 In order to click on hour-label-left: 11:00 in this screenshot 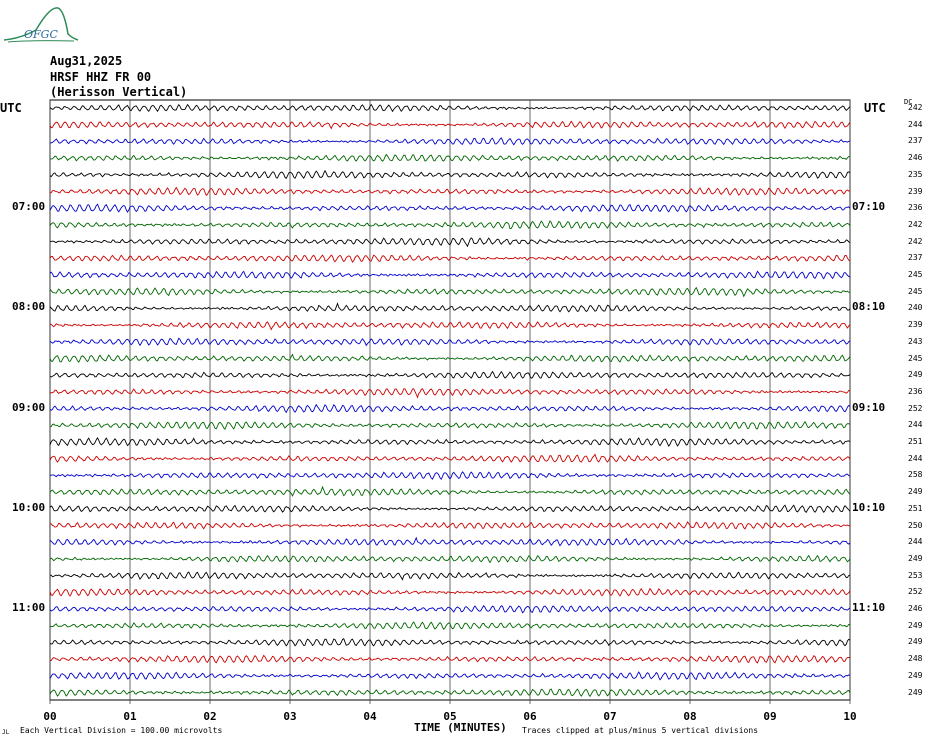, I will do `click(29, 607)`.